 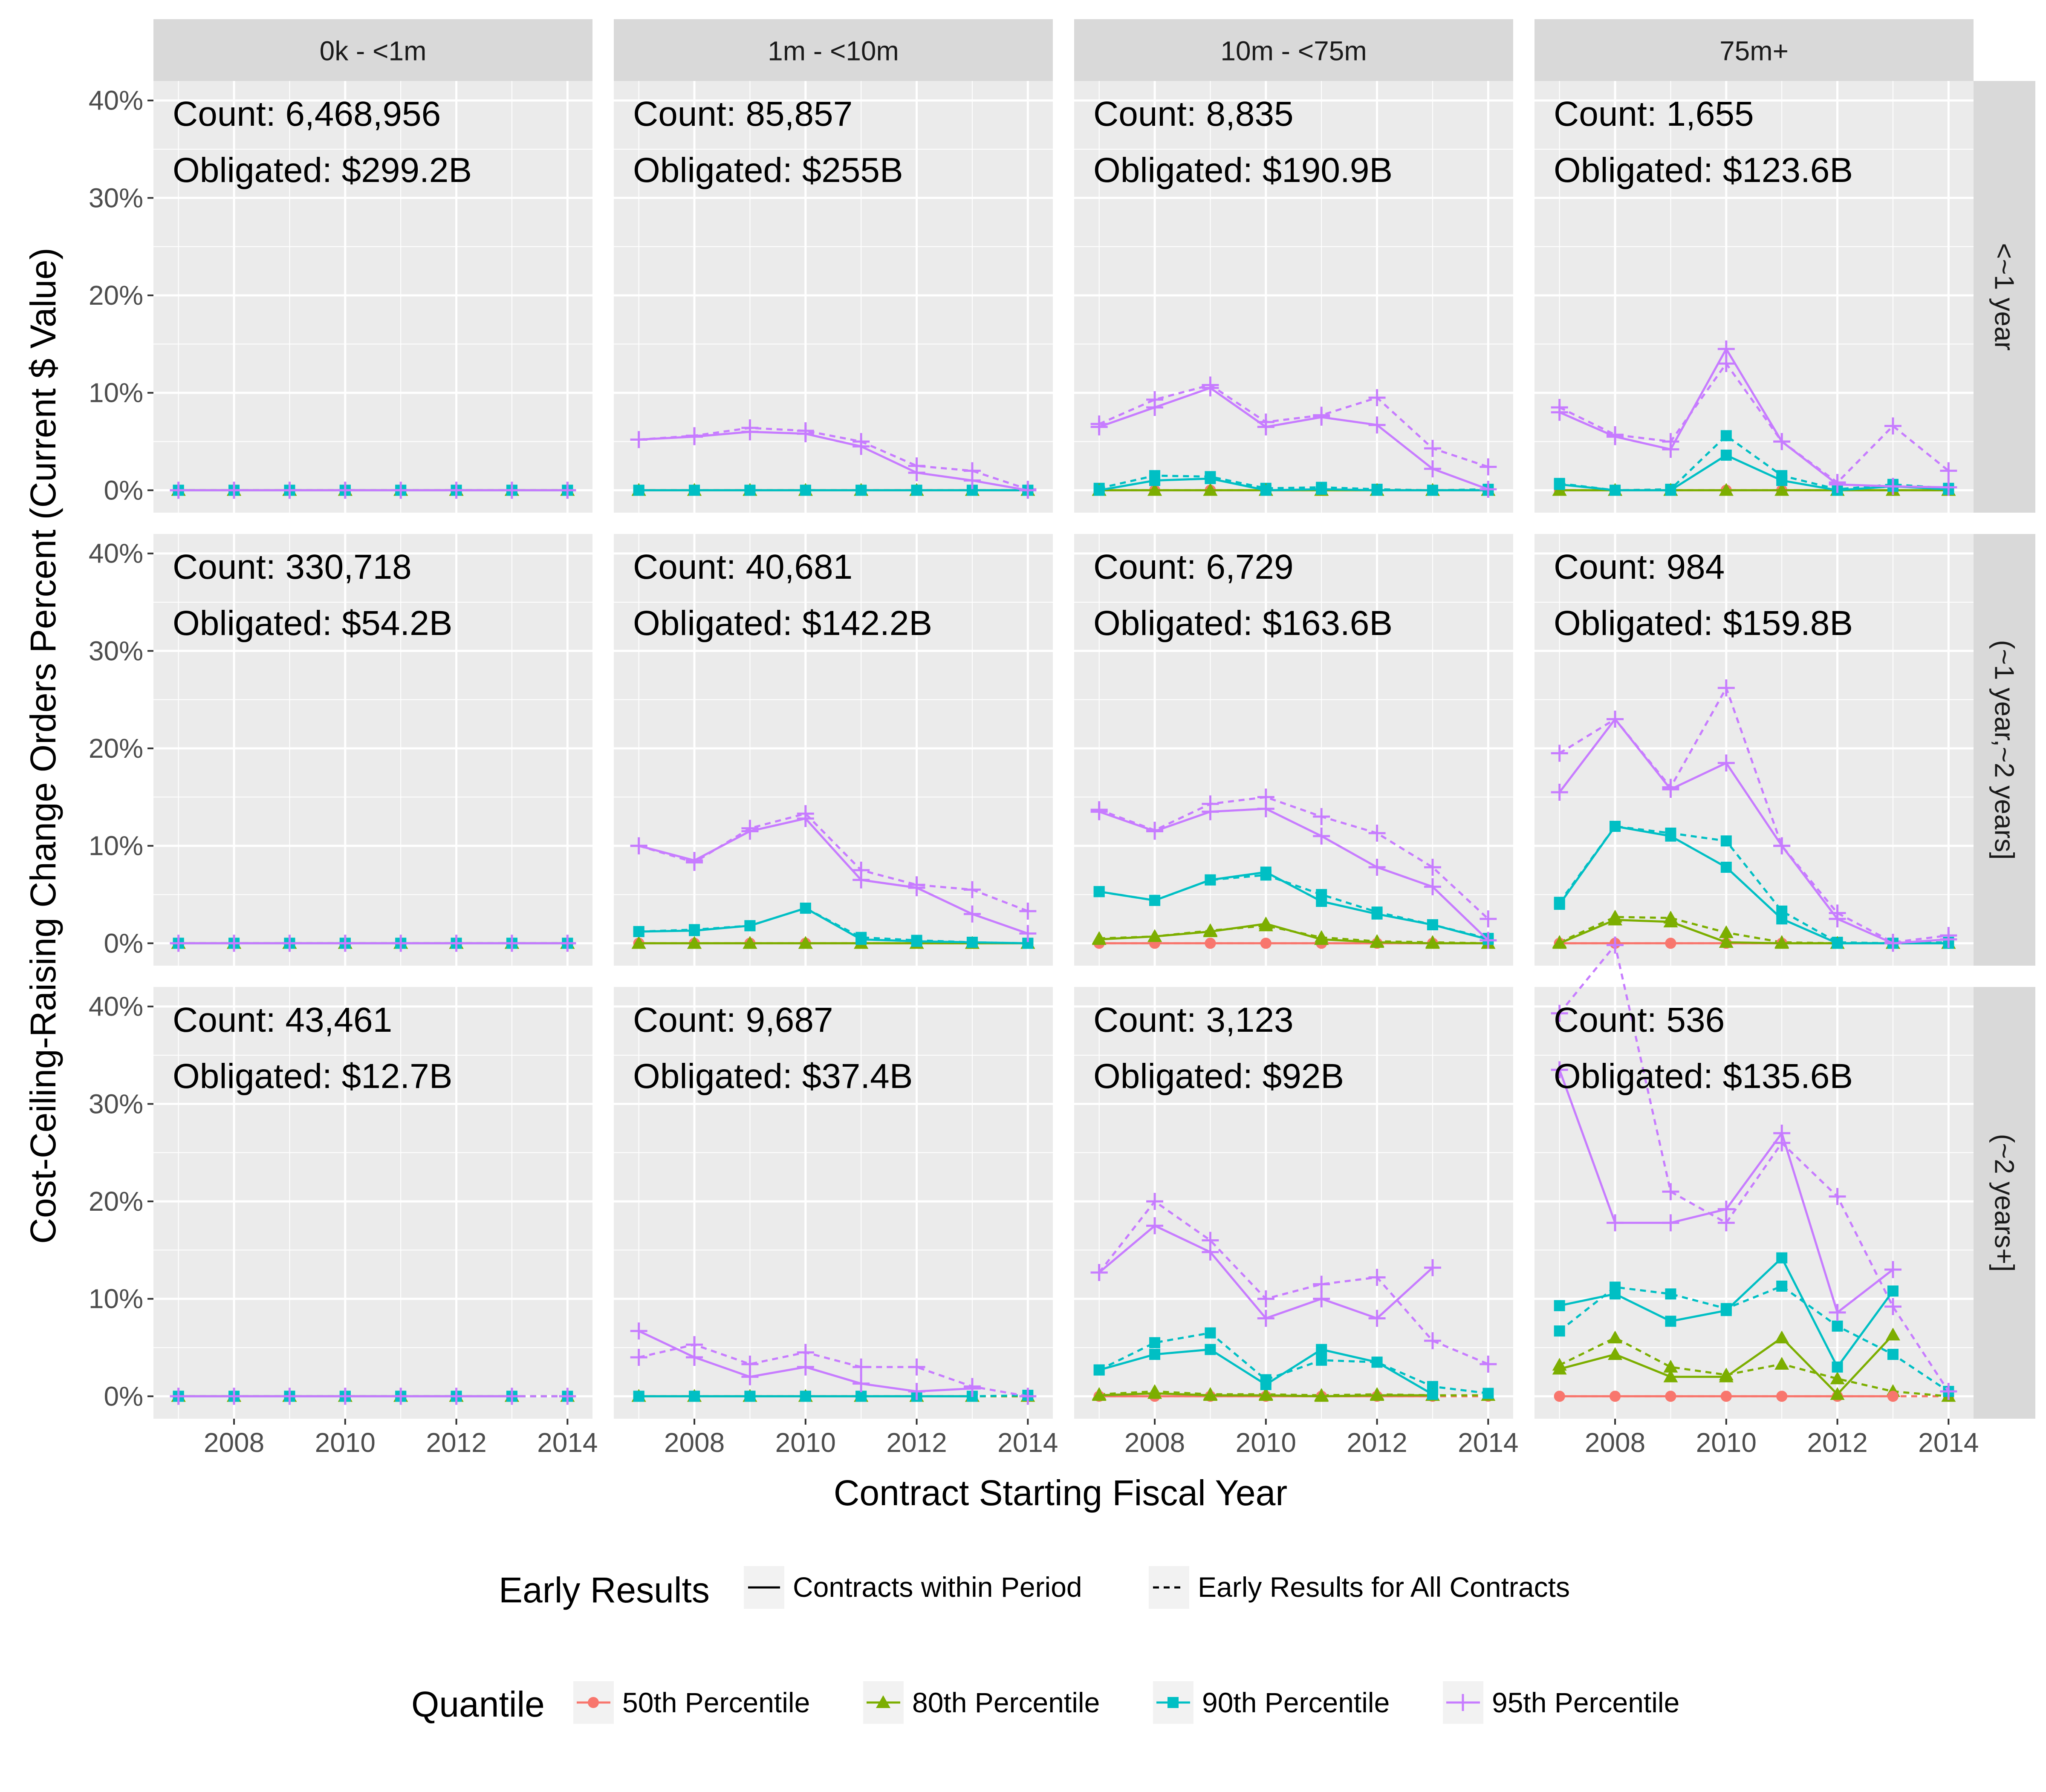 I want to click on facet-strip-label: 10m - <75m, so click(x=1294, y=51).